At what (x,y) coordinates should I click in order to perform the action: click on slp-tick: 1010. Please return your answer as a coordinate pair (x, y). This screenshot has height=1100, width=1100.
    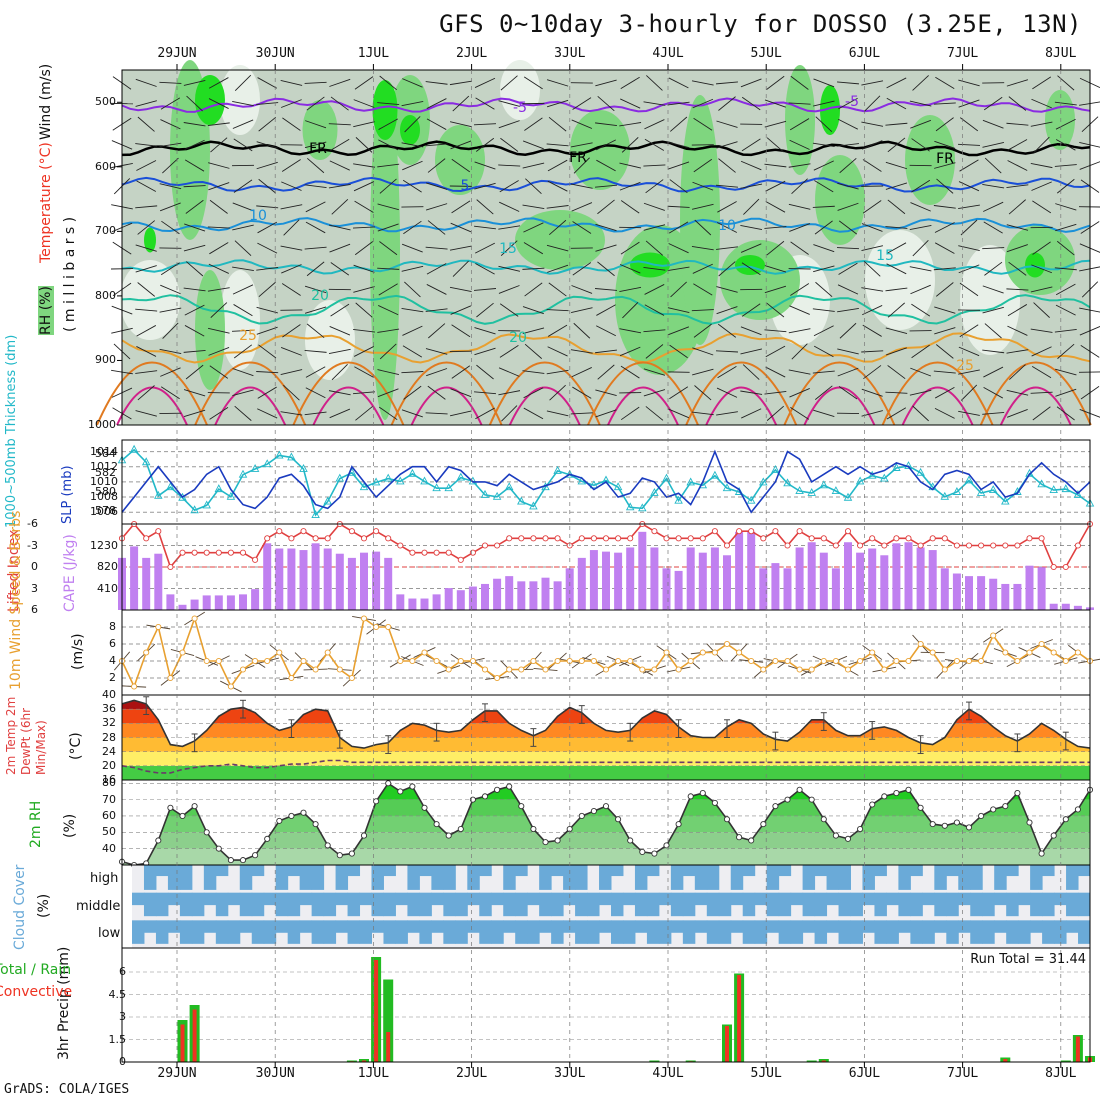
    Looking at the image, I should click on (104, 481).